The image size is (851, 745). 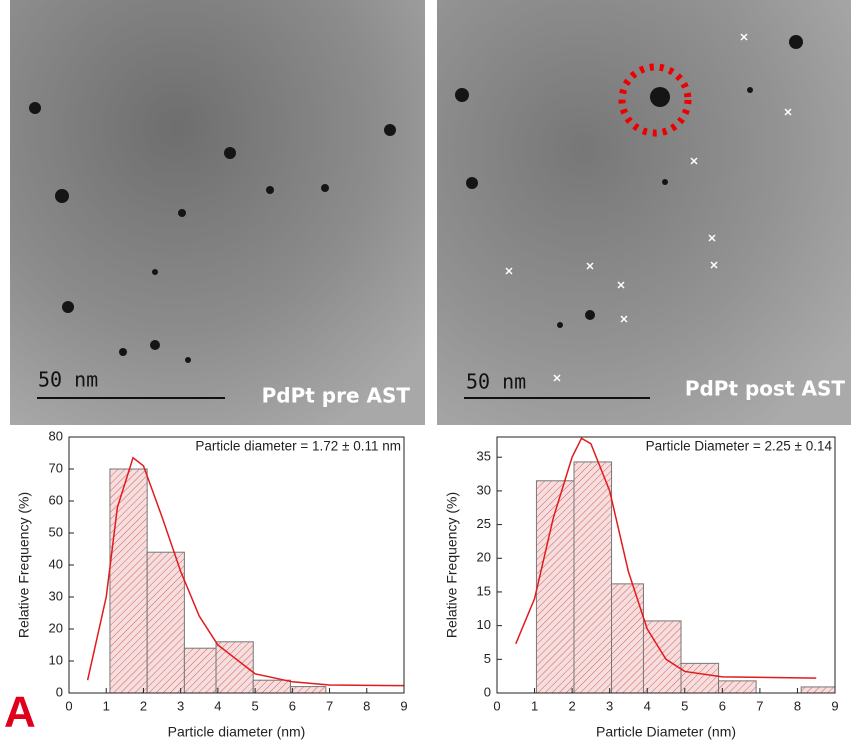 I want to click on y-tick-label: 60, so click(x=56, y=499).